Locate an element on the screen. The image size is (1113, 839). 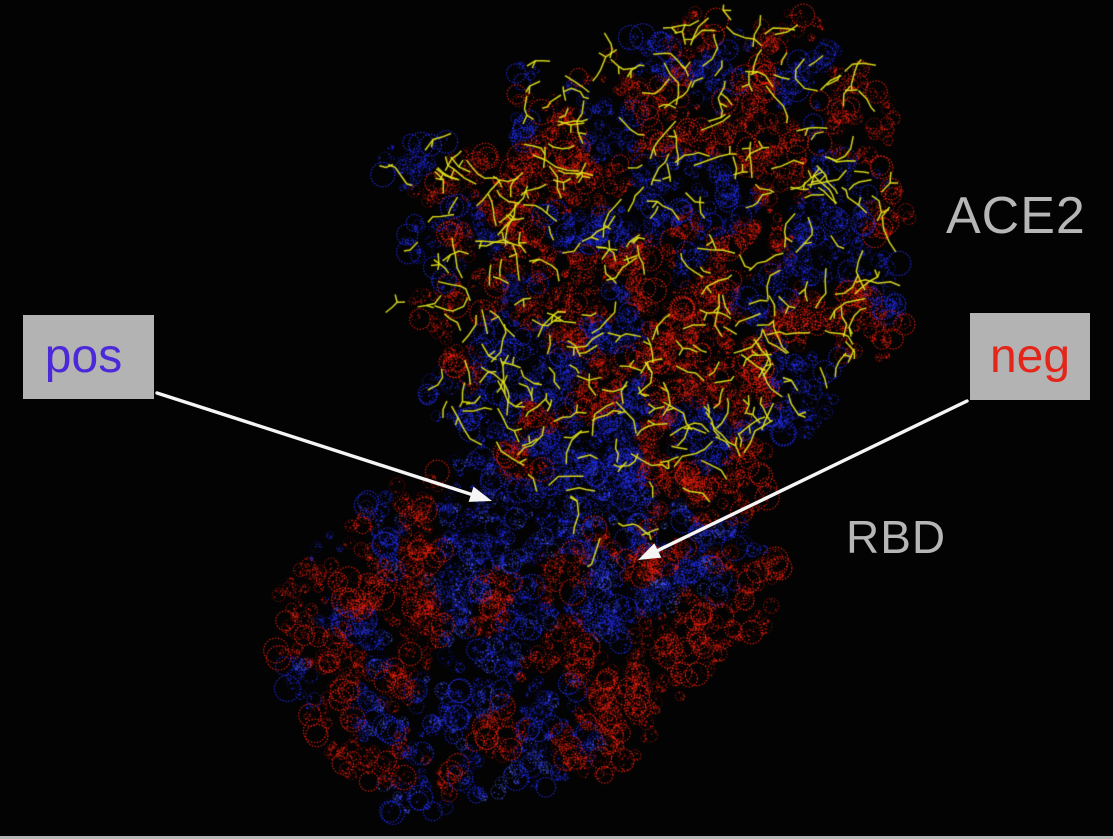
neg-callout-text: neg is located at coordinates (1030, 356).